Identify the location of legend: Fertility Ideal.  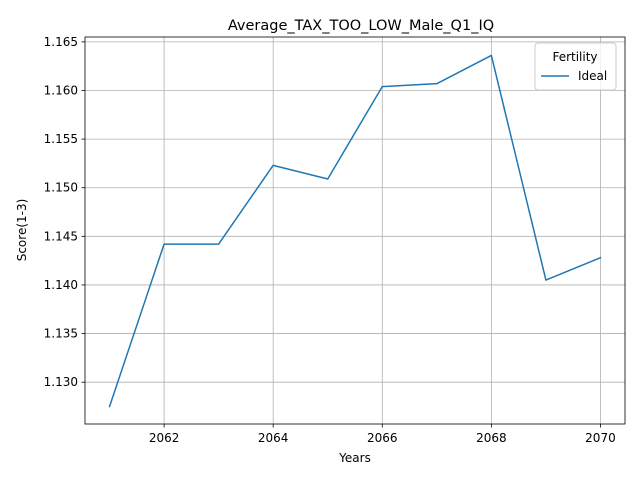
(575, 66).